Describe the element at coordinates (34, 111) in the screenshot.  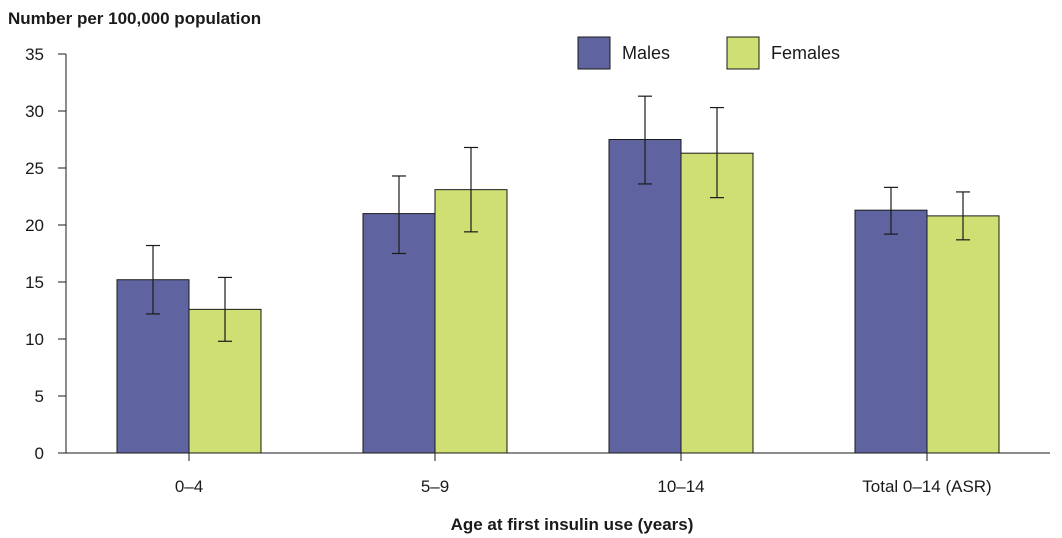
I see `y-tick-label: 30` at that location.